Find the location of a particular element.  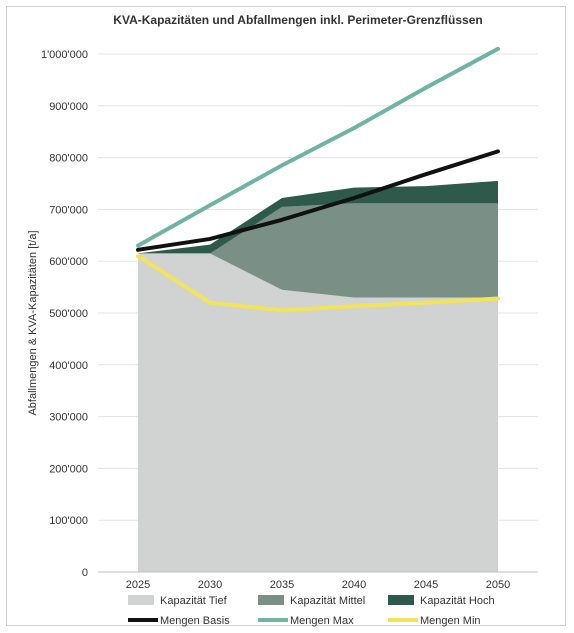

x-tick-label: 2030 is located at coordinates (210, 585).